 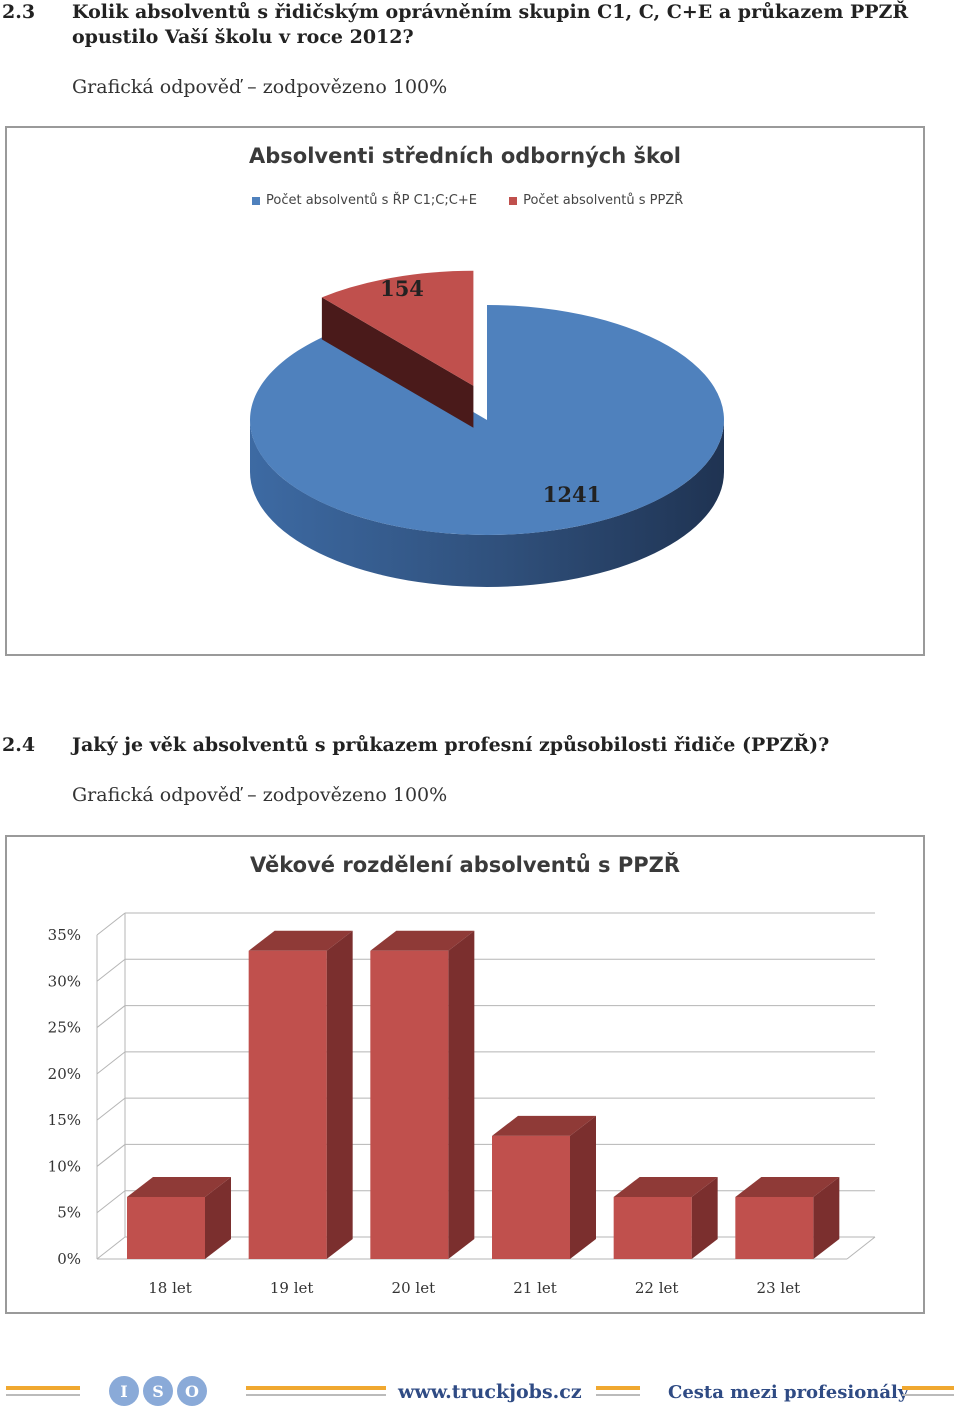 I want to click on floor-right-edge, so click(x=861, y=1248).